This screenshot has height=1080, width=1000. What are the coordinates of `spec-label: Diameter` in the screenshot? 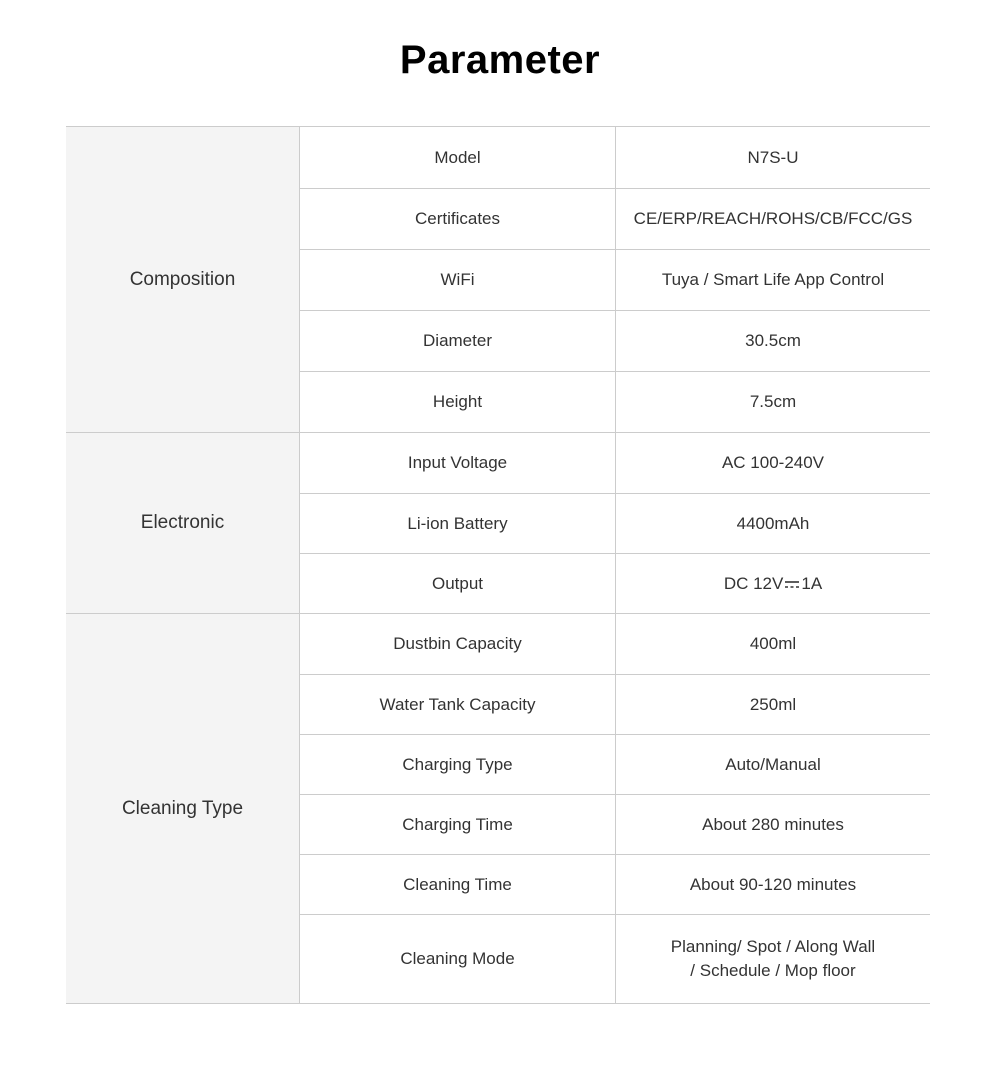 It's located at (458, 341).